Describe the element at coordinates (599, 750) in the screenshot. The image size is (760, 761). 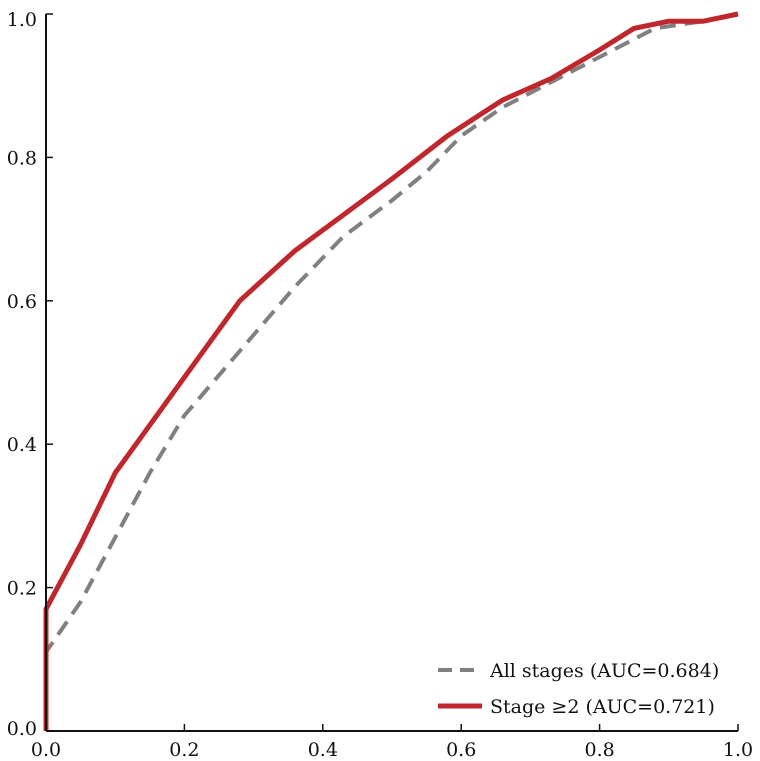
I see `x-tick-label: 0.8` at that location.